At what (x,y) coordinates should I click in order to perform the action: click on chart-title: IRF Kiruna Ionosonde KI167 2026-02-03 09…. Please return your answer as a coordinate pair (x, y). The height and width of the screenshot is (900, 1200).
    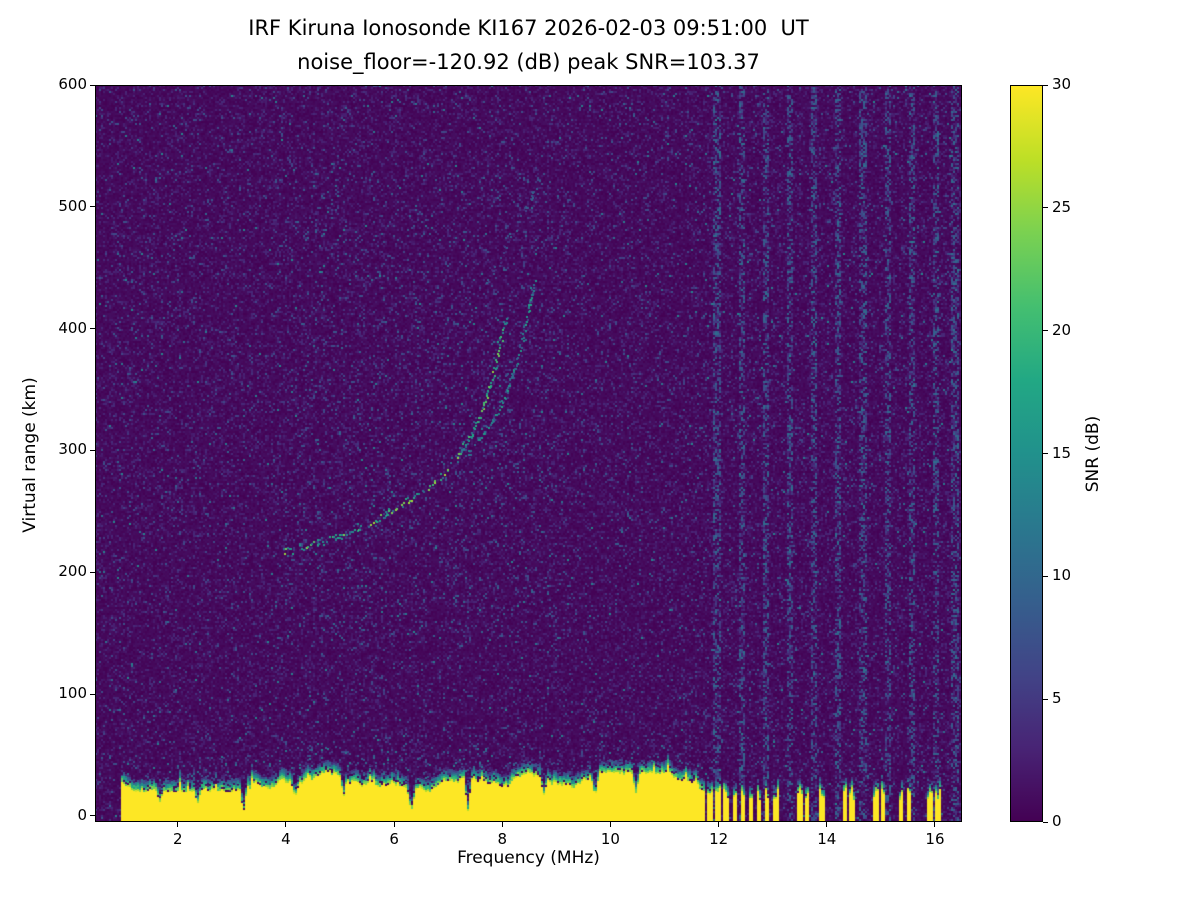
    Looking at the image, I should click on (528, 28).